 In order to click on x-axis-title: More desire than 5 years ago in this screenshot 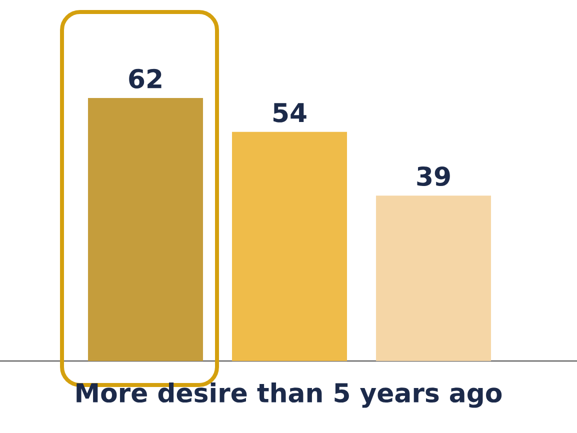, I will do `click(289, 395)`.